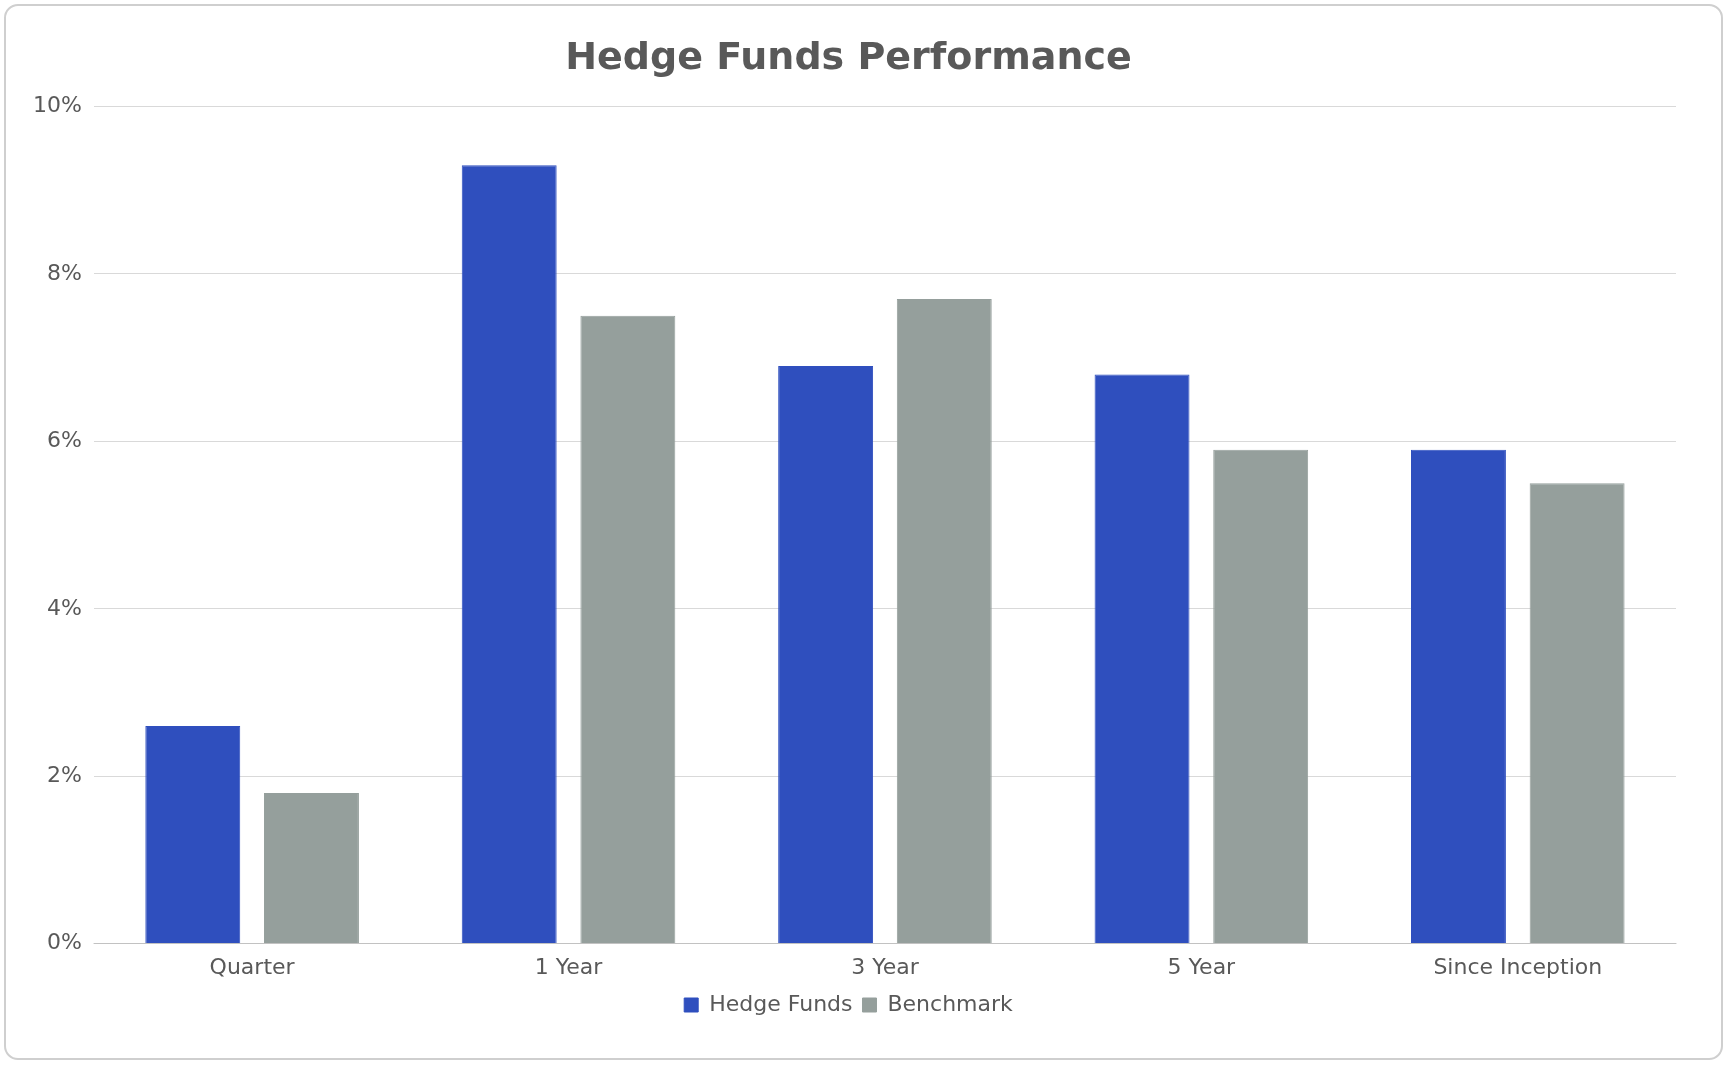 The image size is (1733, 1070). I want to click on y-tick-label: 6%, so click(64, 440).